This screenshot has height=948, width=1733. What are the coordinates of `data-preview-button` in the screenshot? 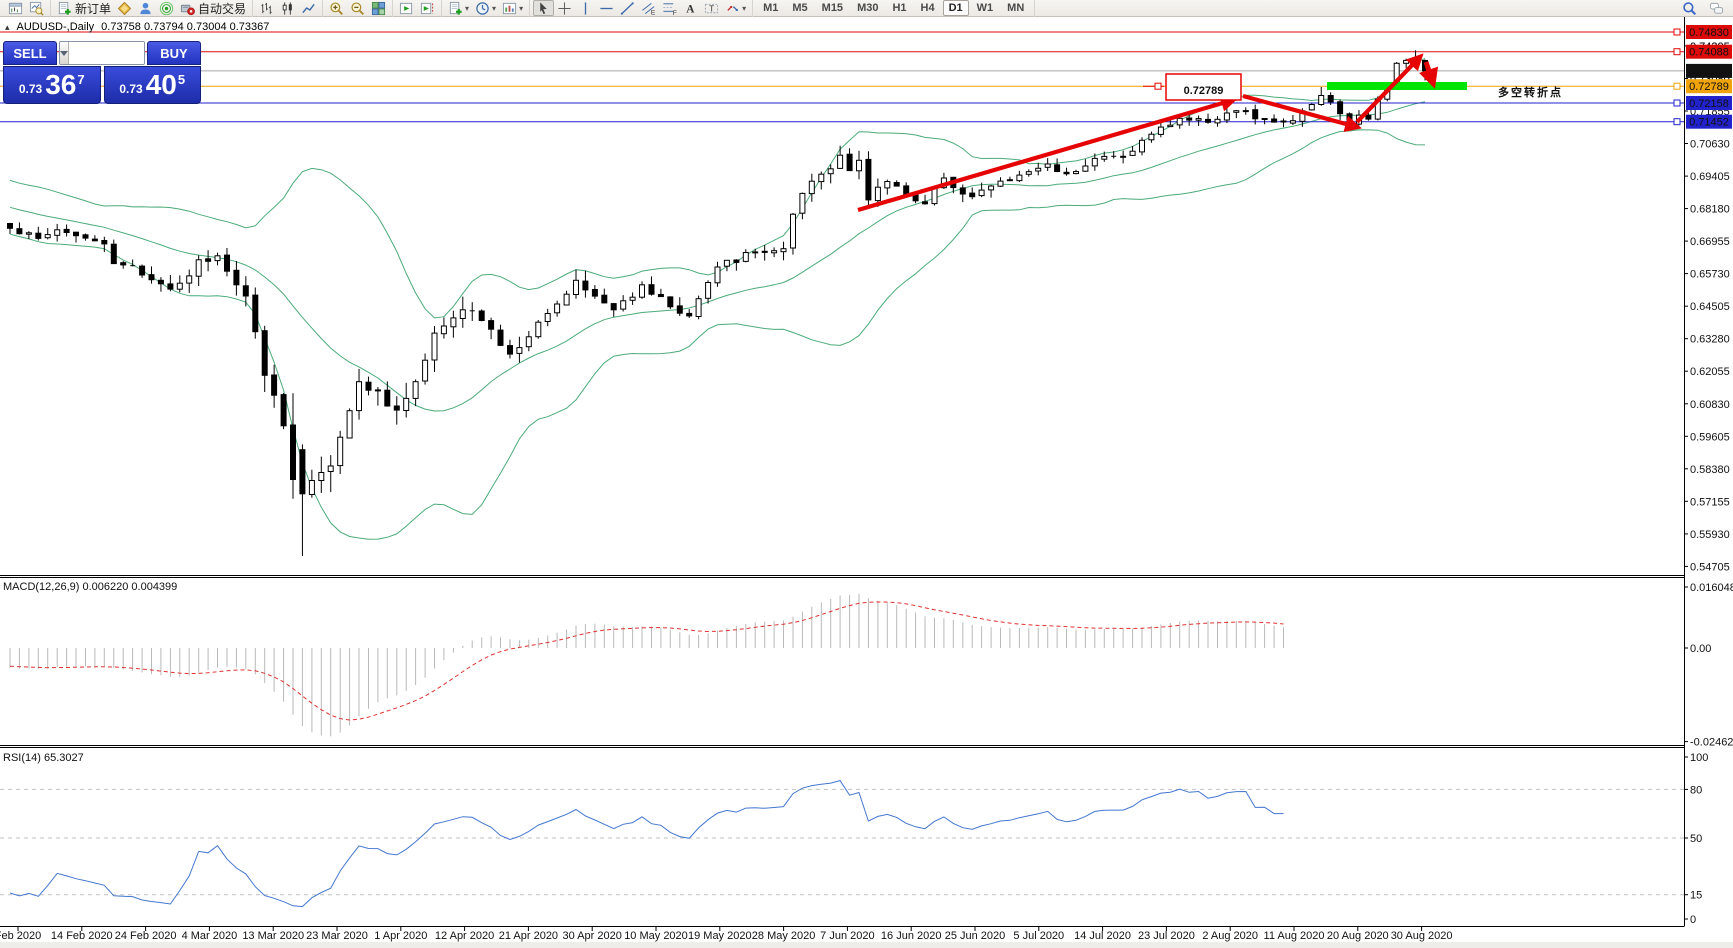 It's located at (36, 8).